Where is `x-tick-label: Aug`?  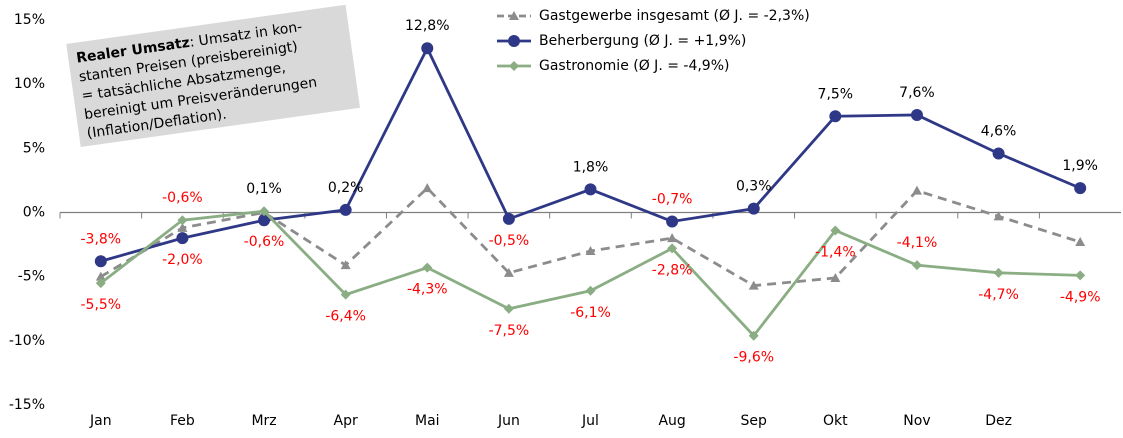
x-tick-label: Aug is located at coordinates (671, 421).